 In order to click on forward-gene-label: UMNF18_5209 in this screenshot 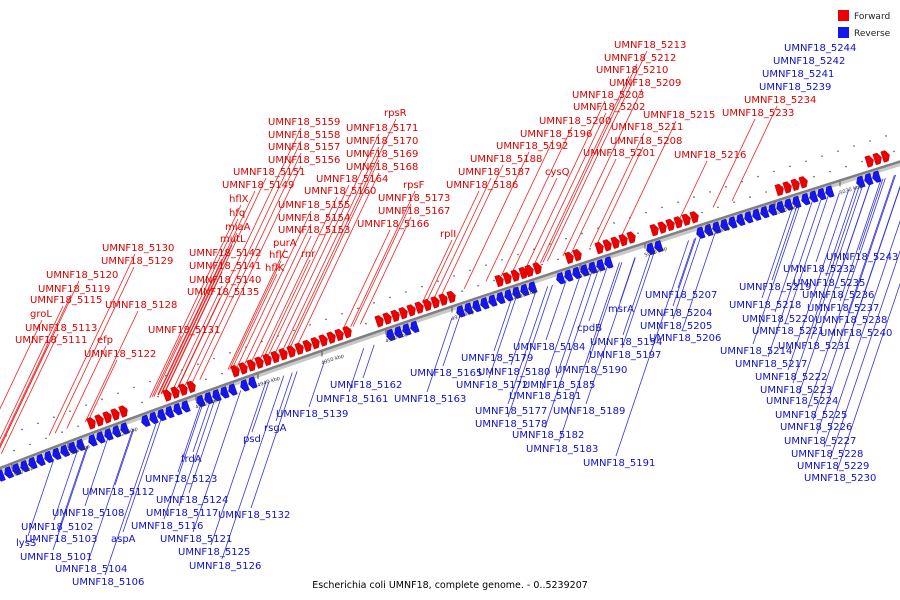, I will do `click(645, 83)`.